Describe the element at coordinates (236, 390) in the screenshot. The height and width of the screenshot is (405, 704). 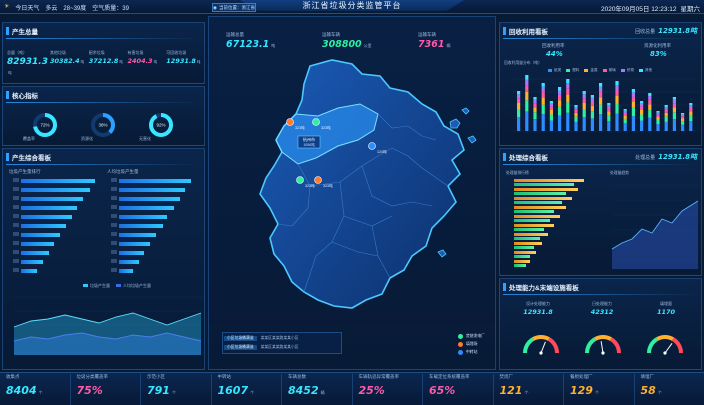
I see `bottom-stat-value: 1607 个` at that location.